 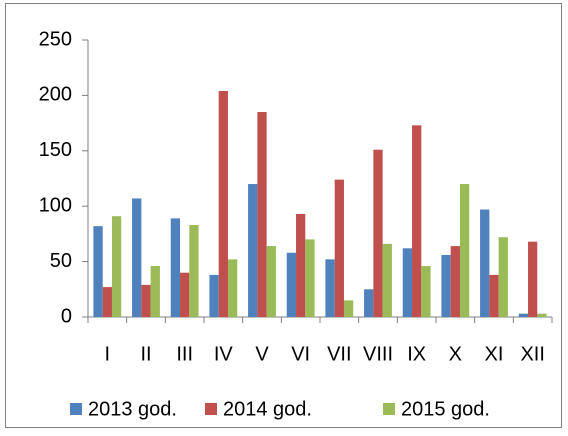 What do you see at coordinates (224, 354) in the screenshot?
I see `x-tick-label: IV` at bounding box center [224, 354].